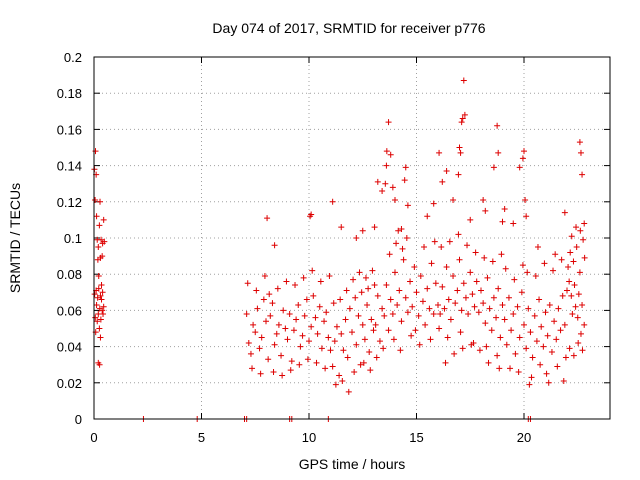 The image size is (640, 480). I want to click on y-tick-label: 0.14, so click(69, 166).